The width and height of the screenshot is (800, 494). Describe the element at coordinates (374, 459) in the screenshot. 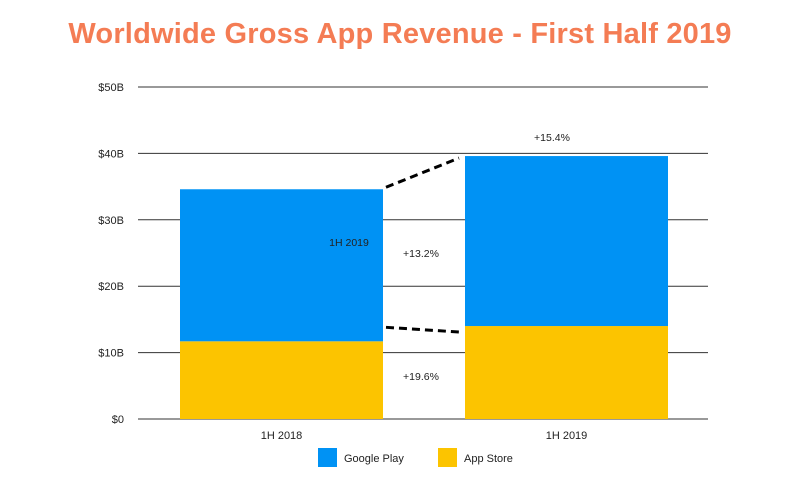

I see `legend-label: Google Play` at that location.